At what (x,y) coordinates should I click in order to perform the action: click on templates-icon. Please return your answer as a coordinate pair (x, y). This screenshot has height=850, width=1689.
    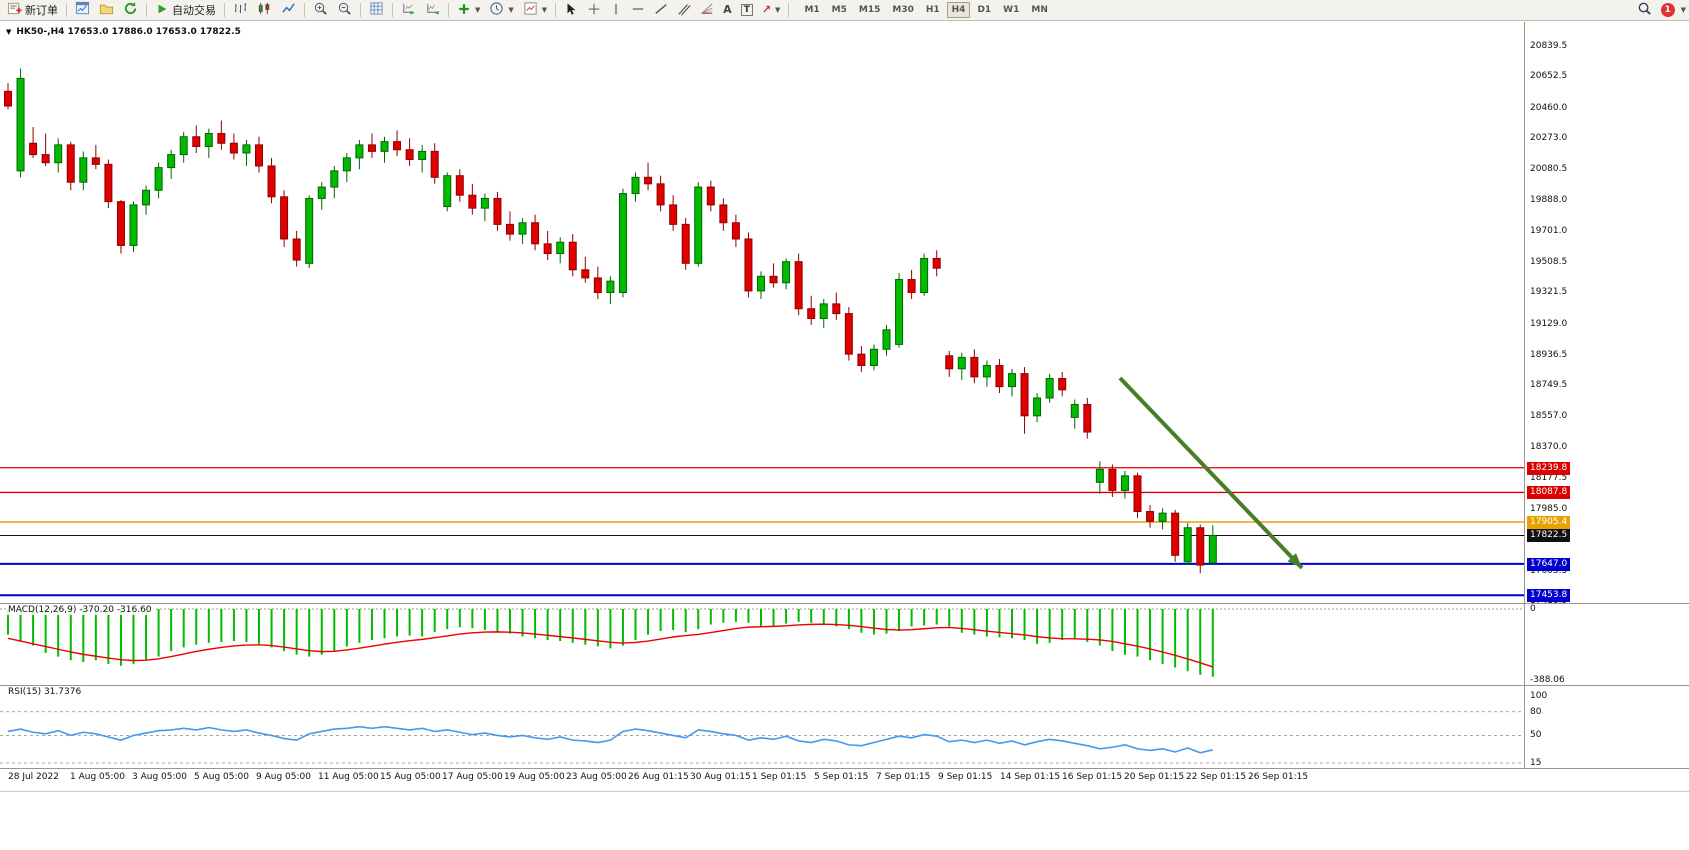
    Looking at the image, I should click on (530, 10).